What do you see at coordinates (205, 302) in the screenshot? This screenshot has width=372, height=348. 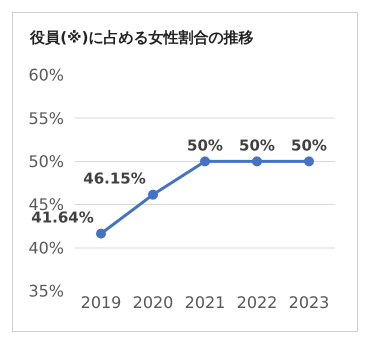 I see `x-tick-label: 2021` at bounding box center [205, 302].